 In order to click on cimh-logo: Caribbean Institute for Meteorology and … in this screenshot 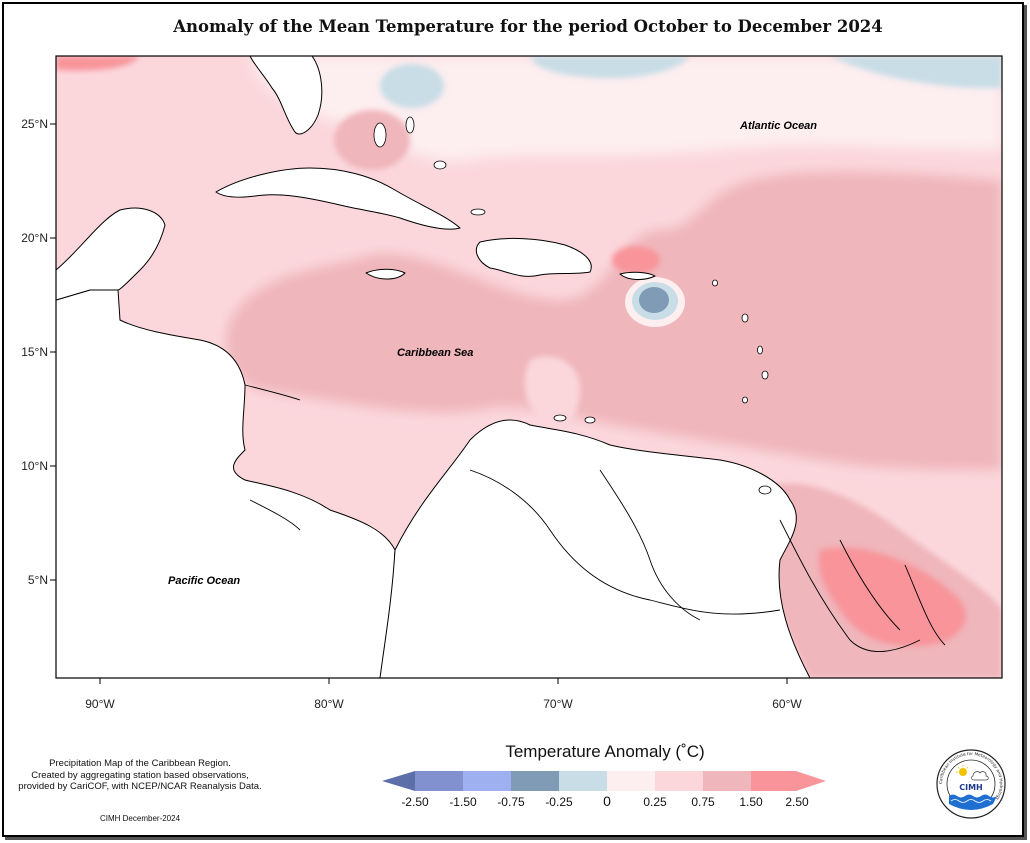, I will do `click(971, 784)`.